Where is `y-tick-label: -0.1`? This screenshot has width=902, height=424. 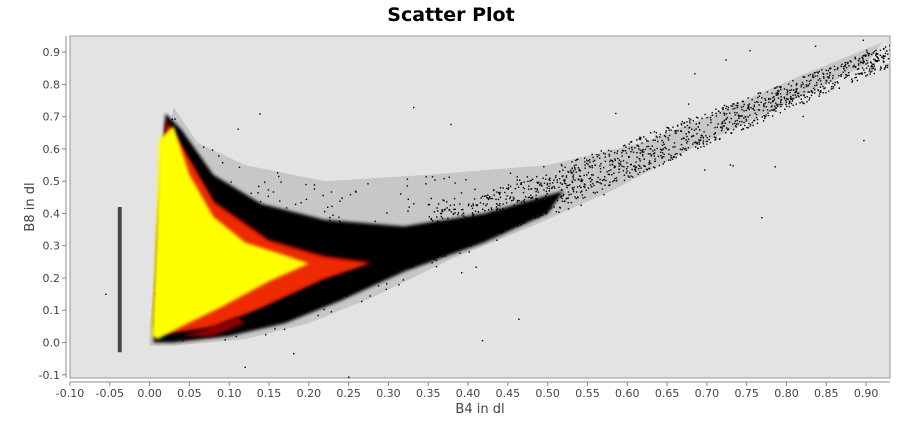
y-tick-label: -0.1 is located at coordinates (49, 375).